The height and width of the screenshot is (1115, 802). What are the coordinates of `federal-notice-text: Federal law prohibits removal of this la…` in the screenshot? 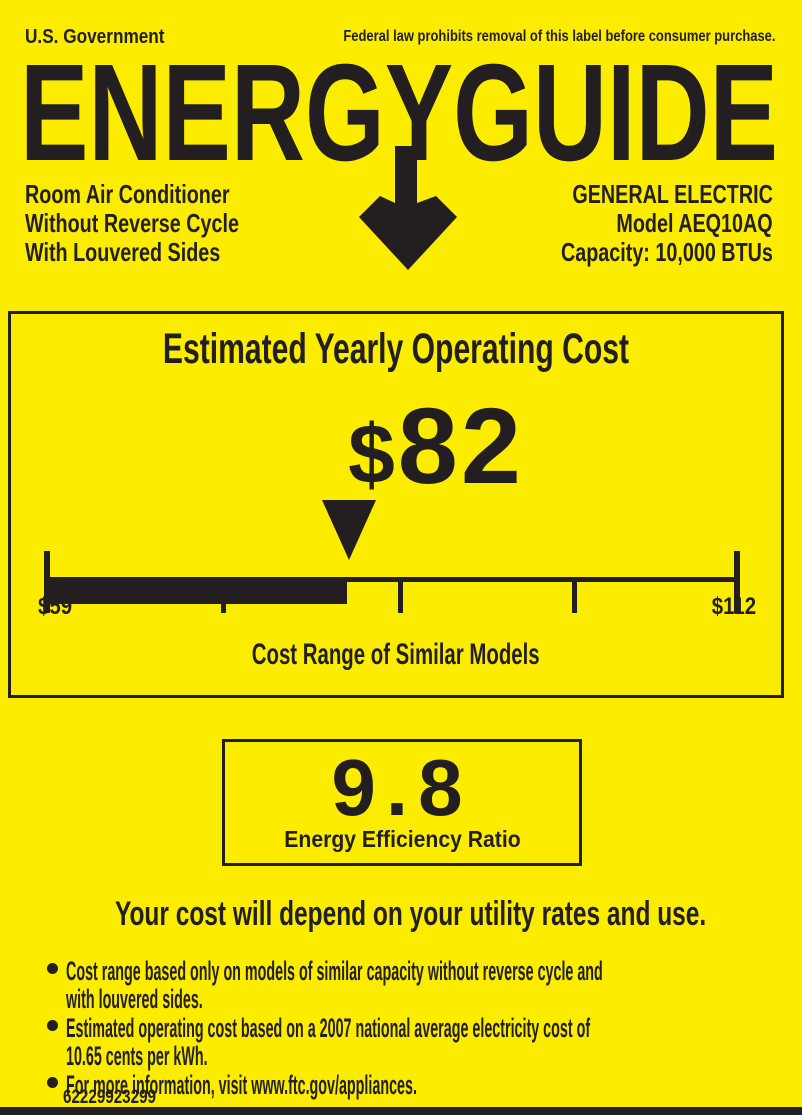 It's located at (558, 36).